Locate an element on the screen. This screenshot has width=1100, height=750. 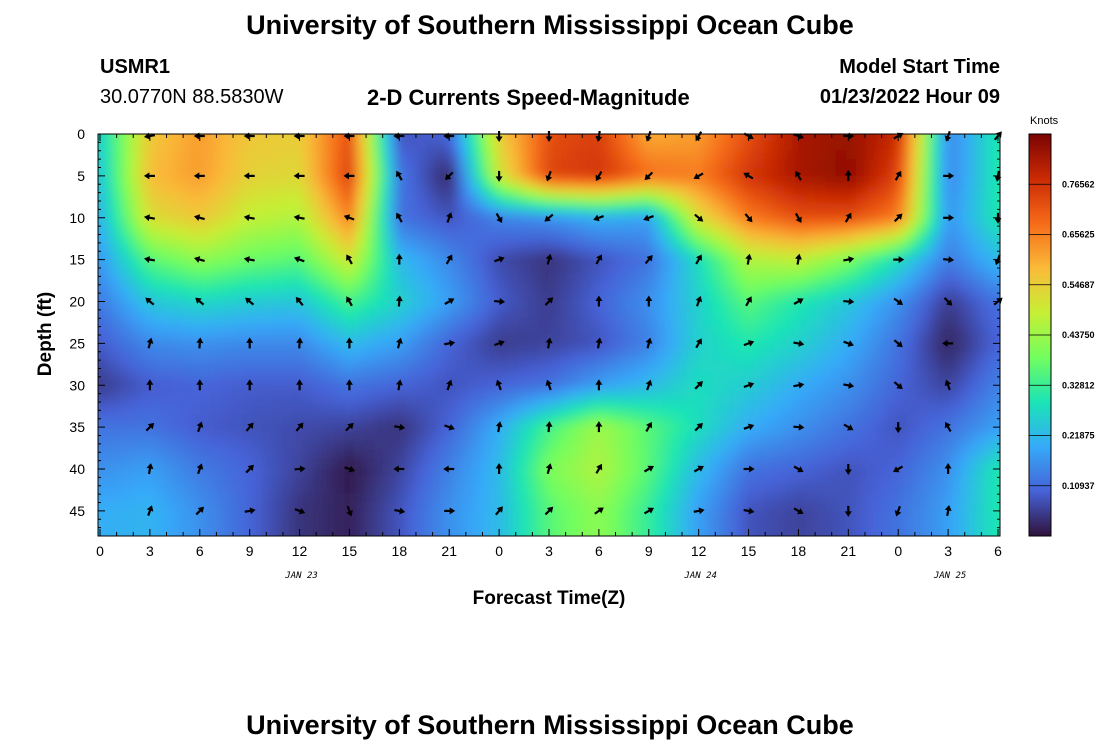
date-label: JAN 25 is located at coordinates (950, 576).